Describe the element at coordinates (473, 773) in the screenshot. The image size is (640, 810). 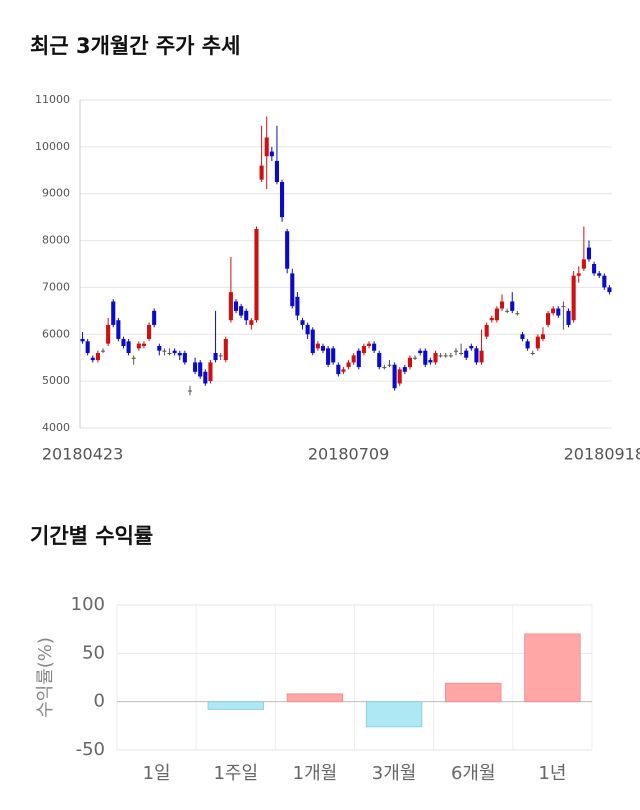
I see `x-tick-label: 6개월` at that location.